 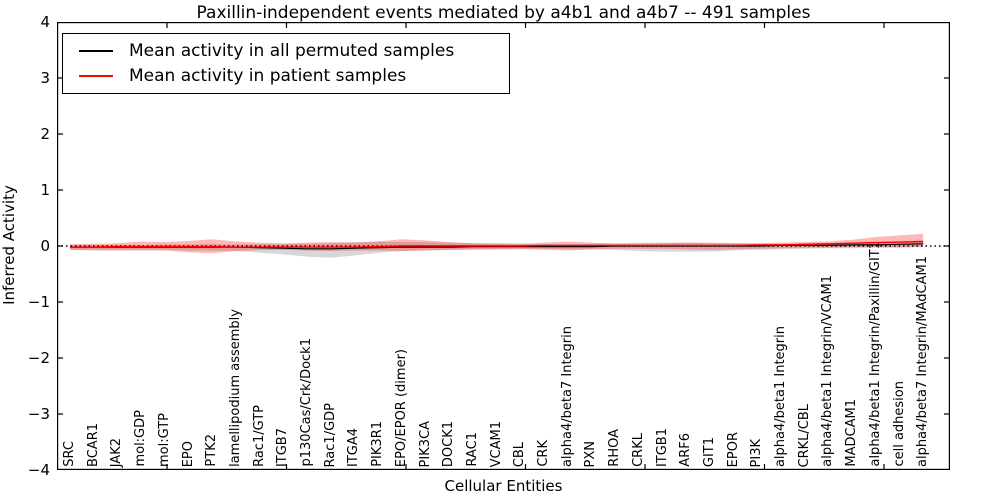 What do you see at coordinates (503, 486) in the screenshot?
I see `x-axis-label: Cellular Entities` at bounding box center [503, 486].